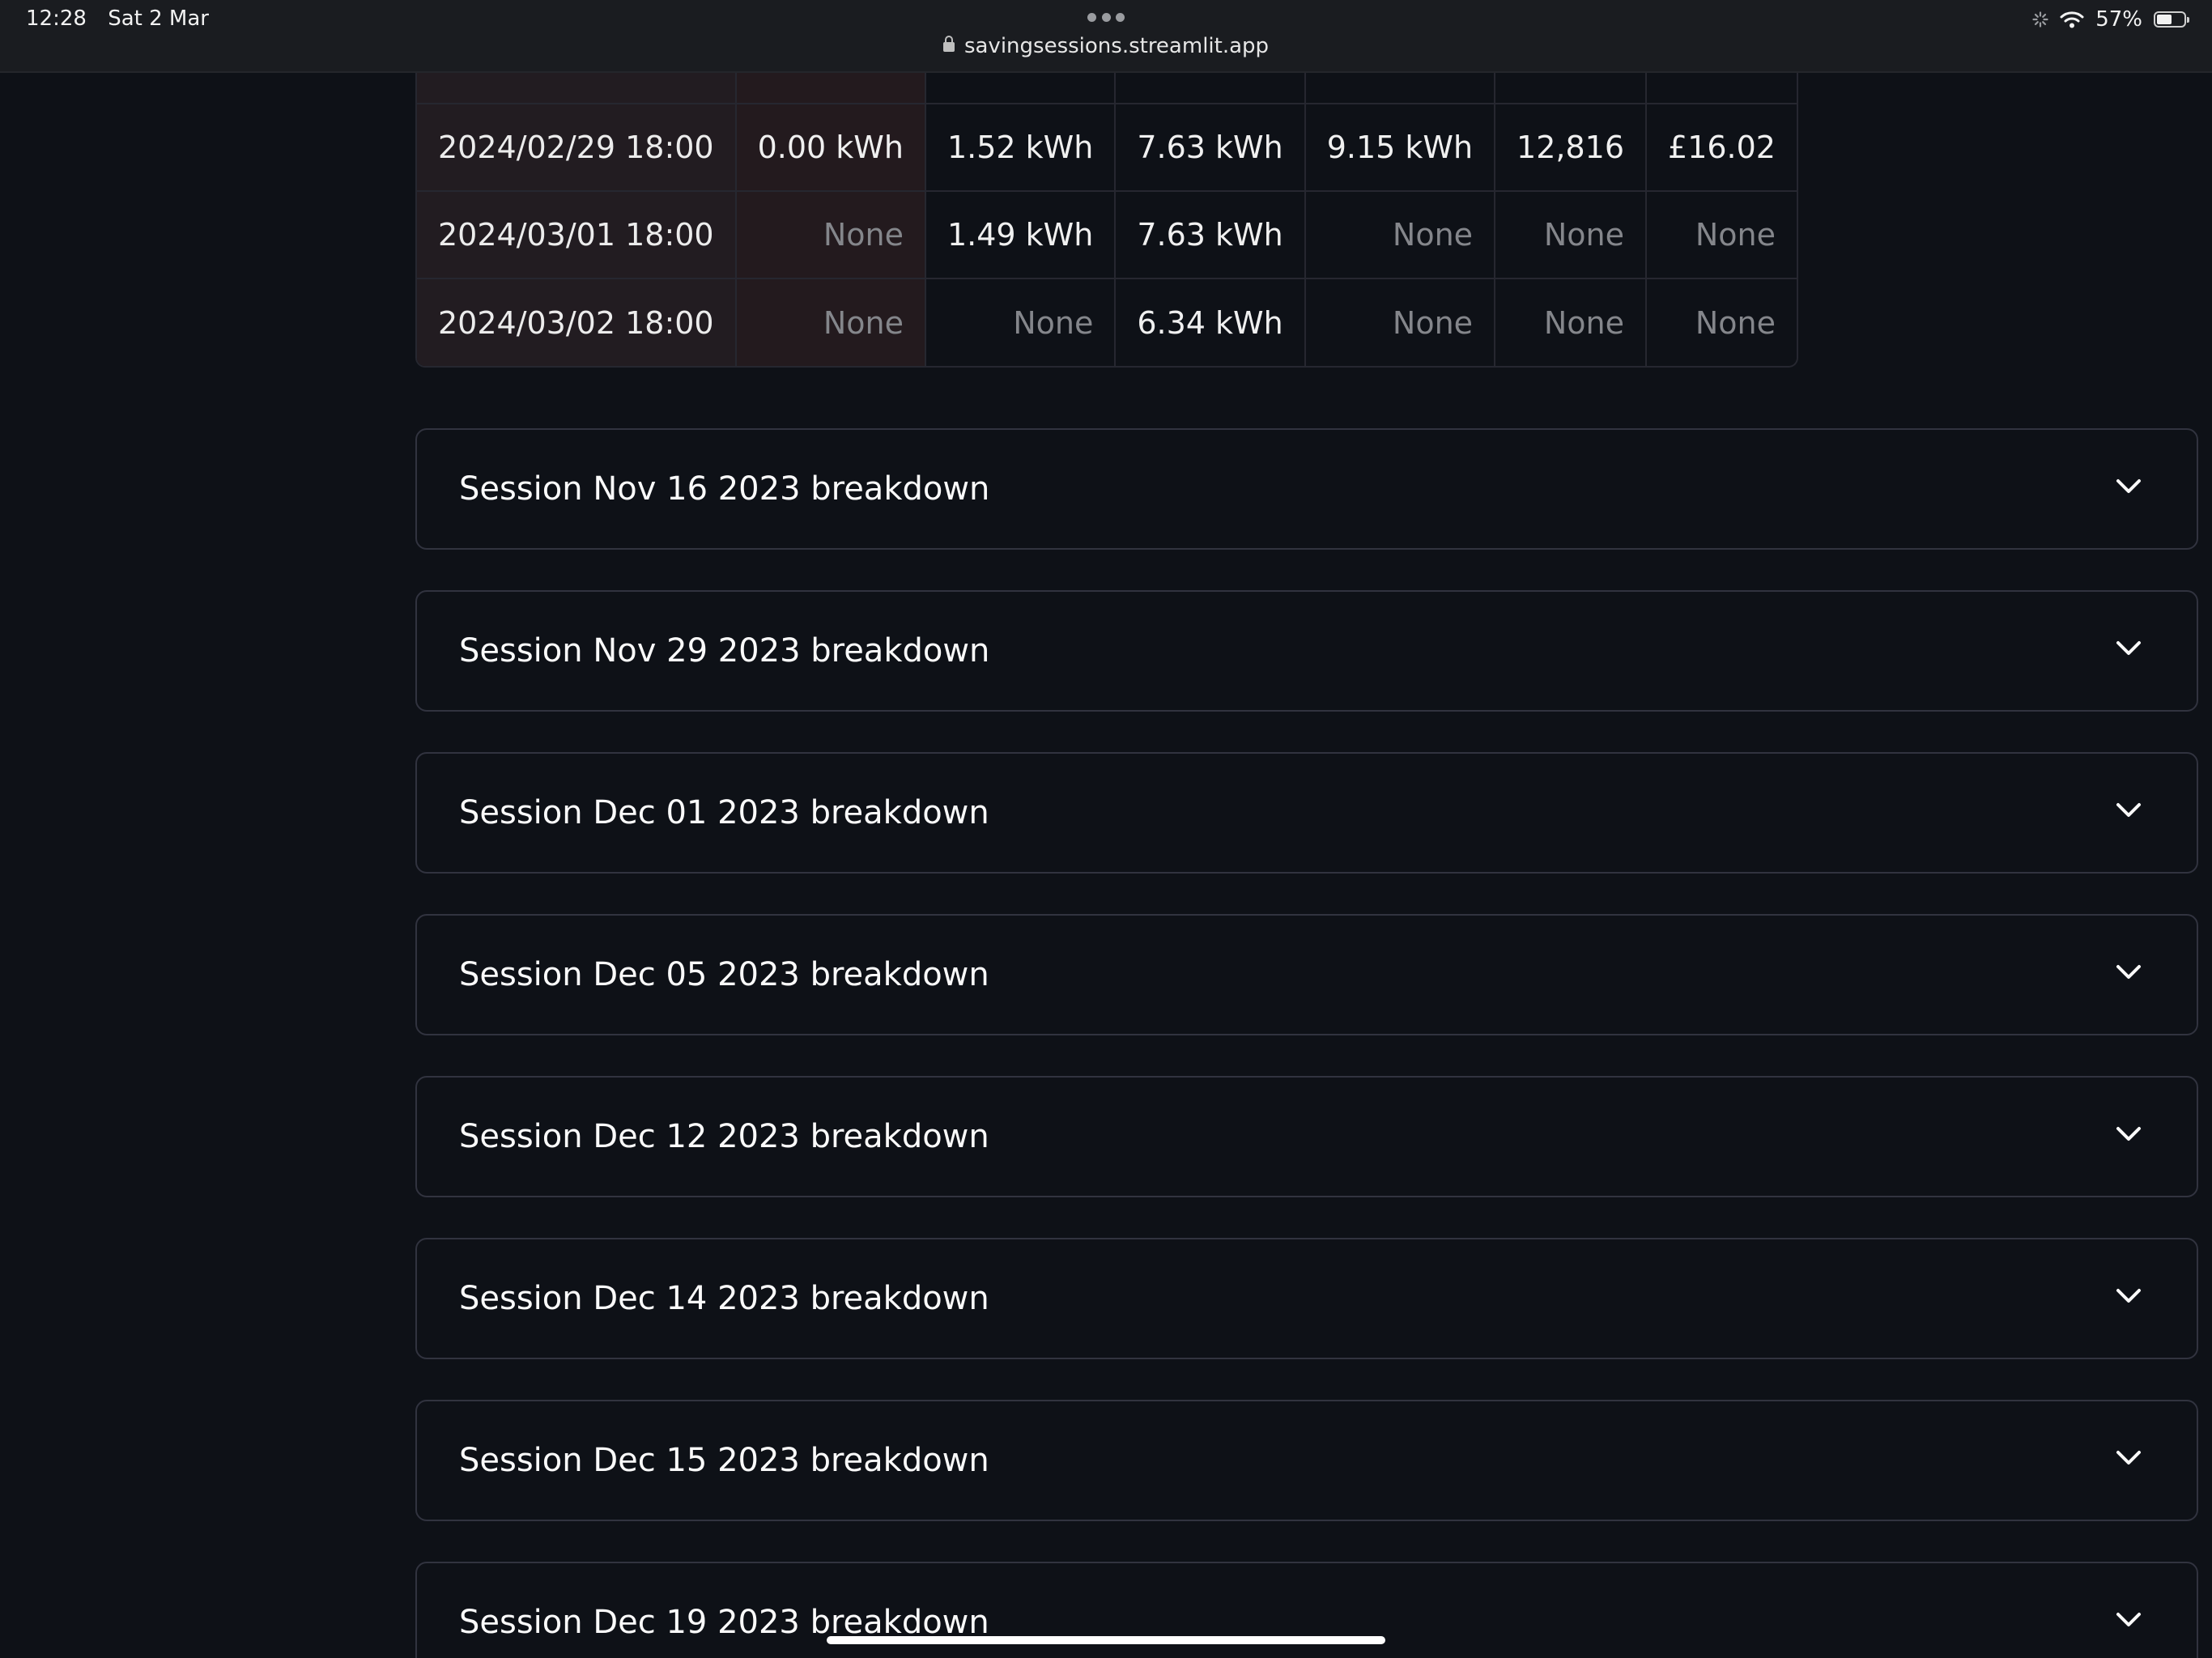 Image resolution: width=2212 pixels, height=1658 pixels. I want to click on battery-icon, so click(2171, 19).